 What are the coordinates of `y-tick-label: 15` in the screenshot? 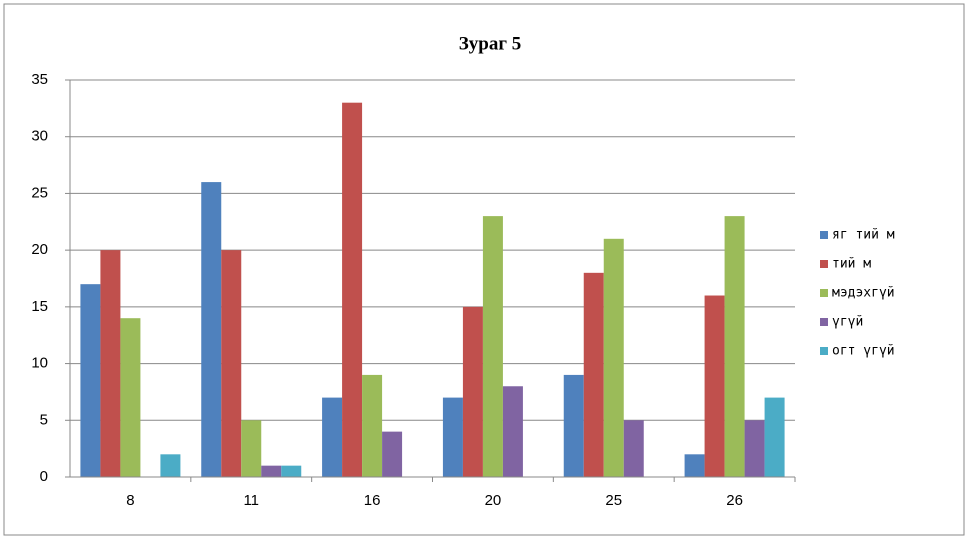 It's located at (39, 306).